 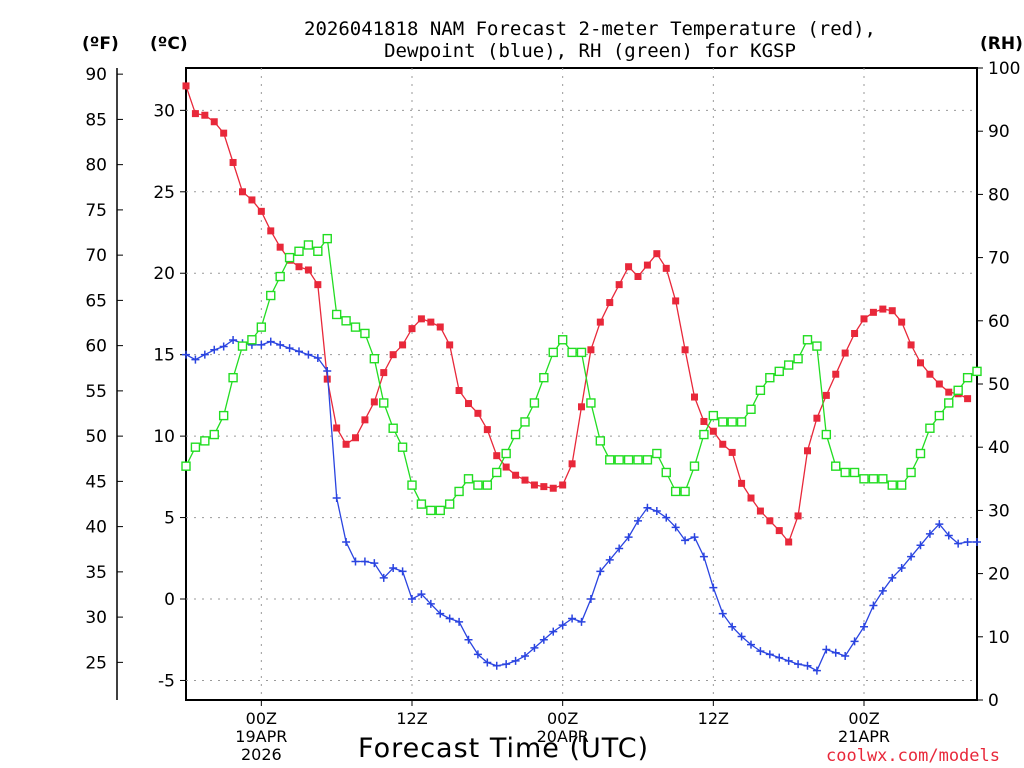 What do you see at coordinates (96, 75) in the screenshot?
I see `fahrenheit-tick-label: 90` at bounding box center [96, 75].